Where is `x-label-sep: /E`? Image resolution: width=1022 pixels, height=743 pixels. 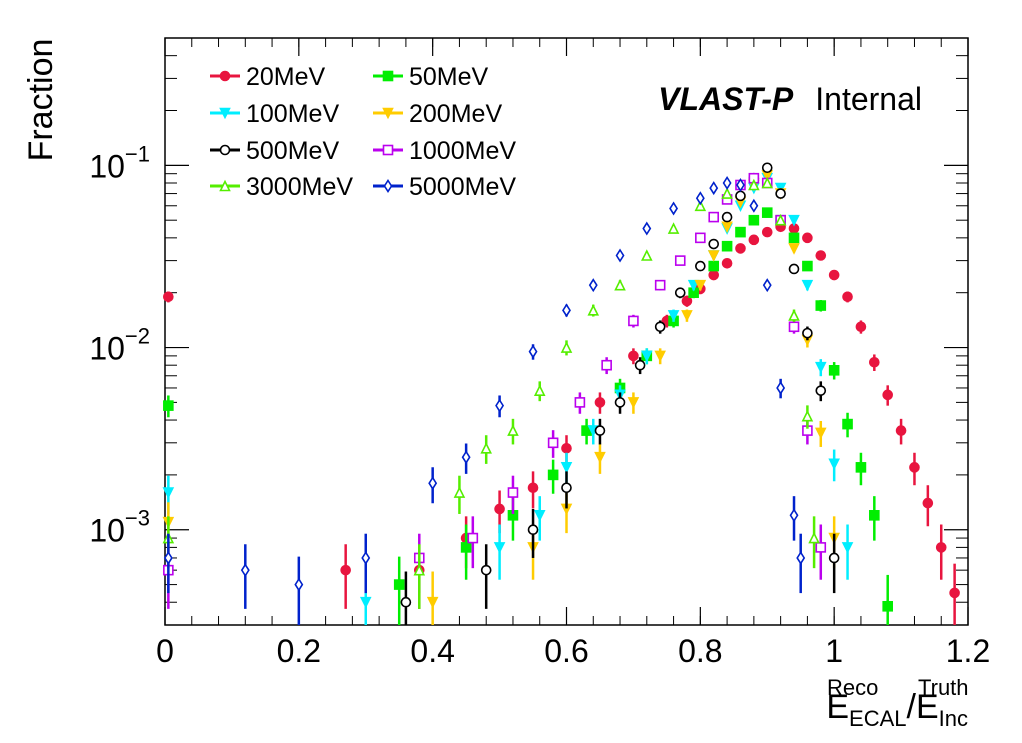 x-label-sep: /E is located at coordinates (923, 707).